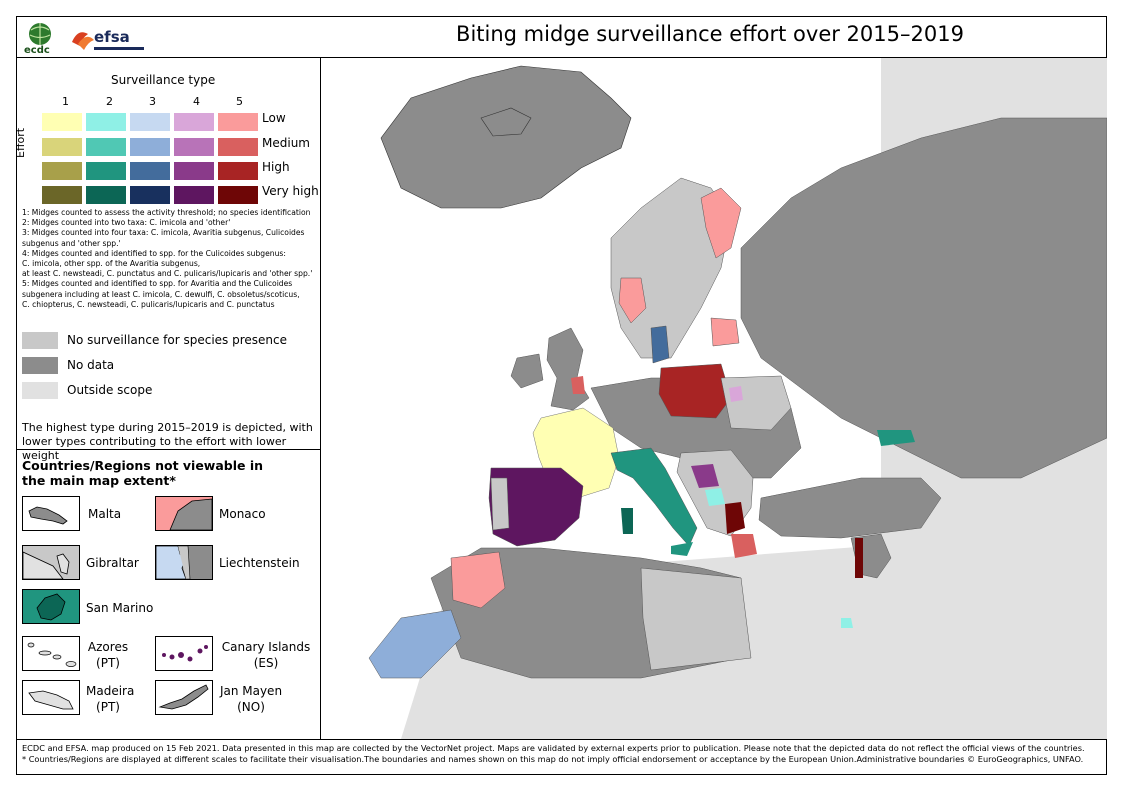 Image resolution: width=1123 pixels, height=793 pixels. What do you see at coordinates (194, 147) in the screenshot?
I see `effort-swatch-type4-medium` at bounding box center [194, 147].